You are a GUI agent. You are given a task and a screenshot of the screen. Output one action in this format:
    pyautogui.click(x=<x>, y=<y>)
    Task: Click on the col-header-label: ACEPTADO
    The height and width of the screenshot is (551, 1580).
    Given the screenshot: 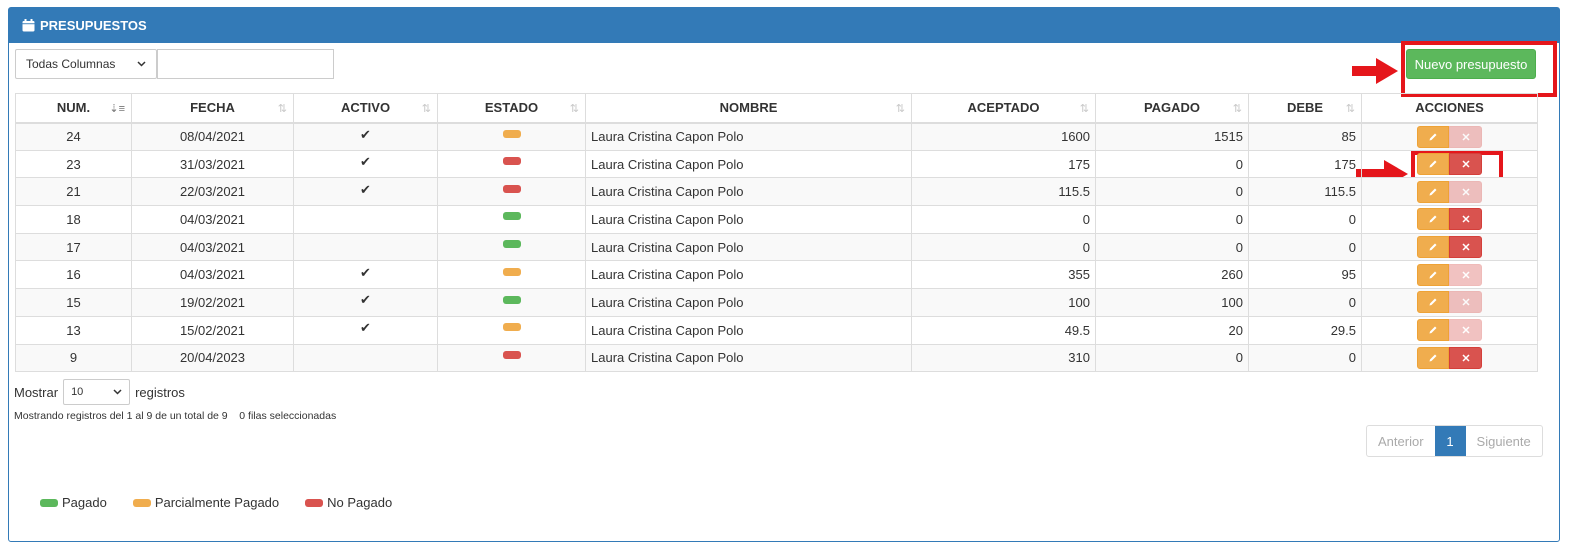 What is the action you would take?
    pyautogui.click(x=1003, y=108)
    